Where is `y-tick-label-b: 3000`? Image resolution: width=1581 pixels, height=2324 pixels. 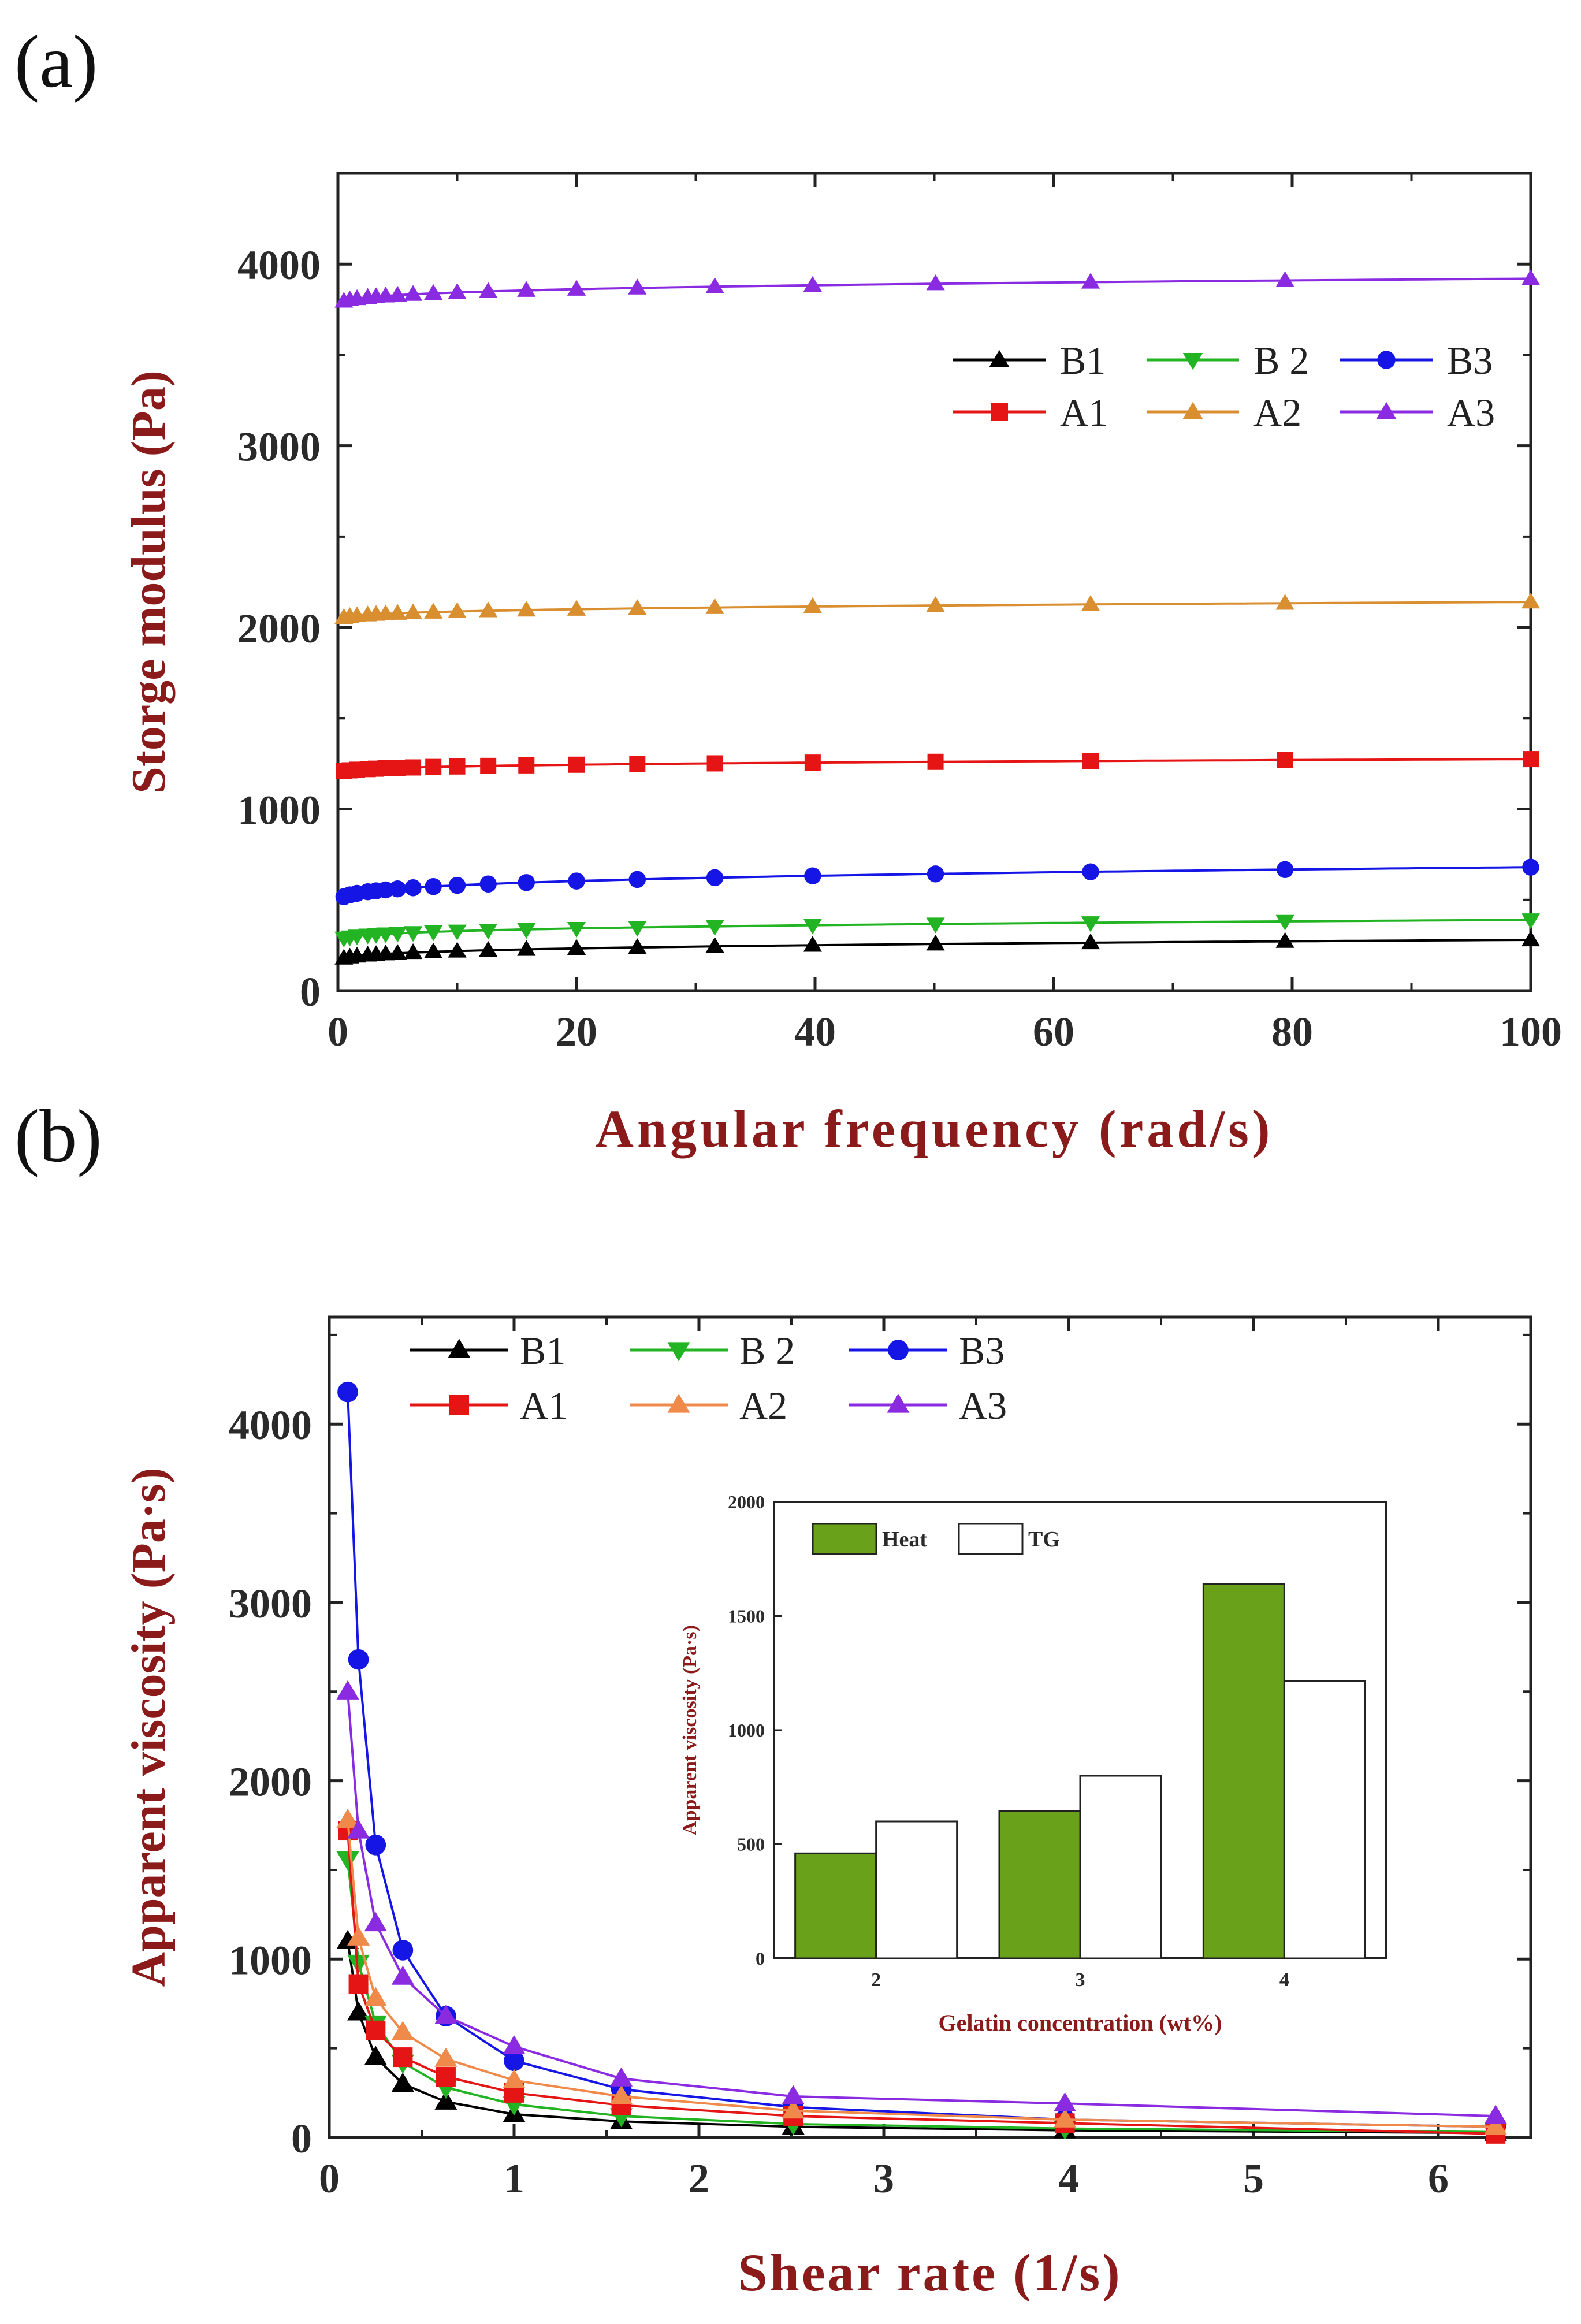
y-tick-label-b: 3000 is located at coordinates (270, 1604).